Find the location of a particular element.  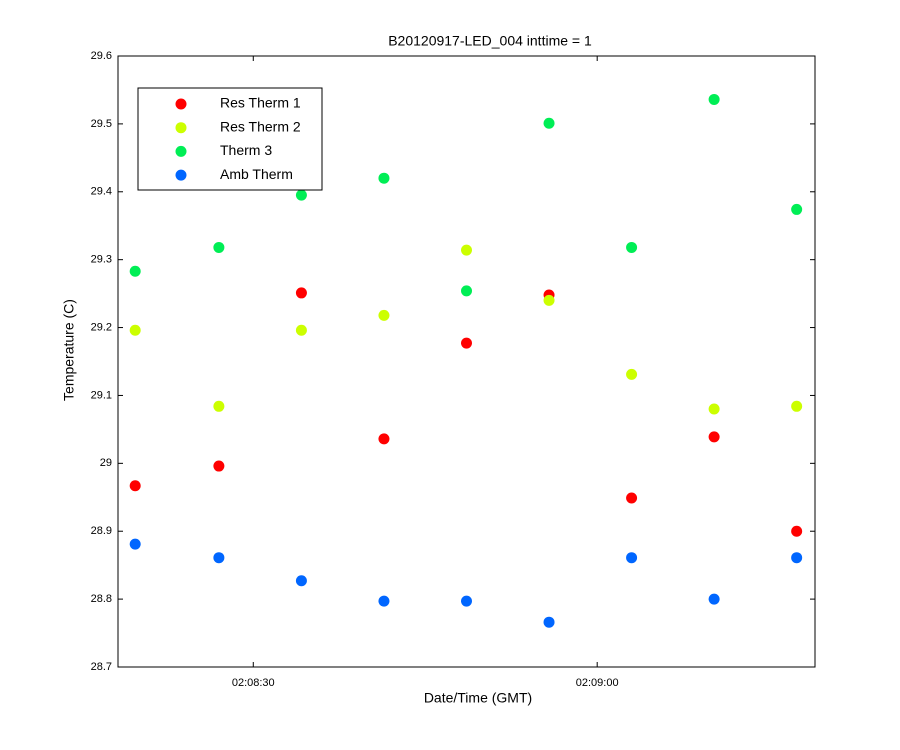

y-tick-label: 29.6 is located at coordinates (101, 56).